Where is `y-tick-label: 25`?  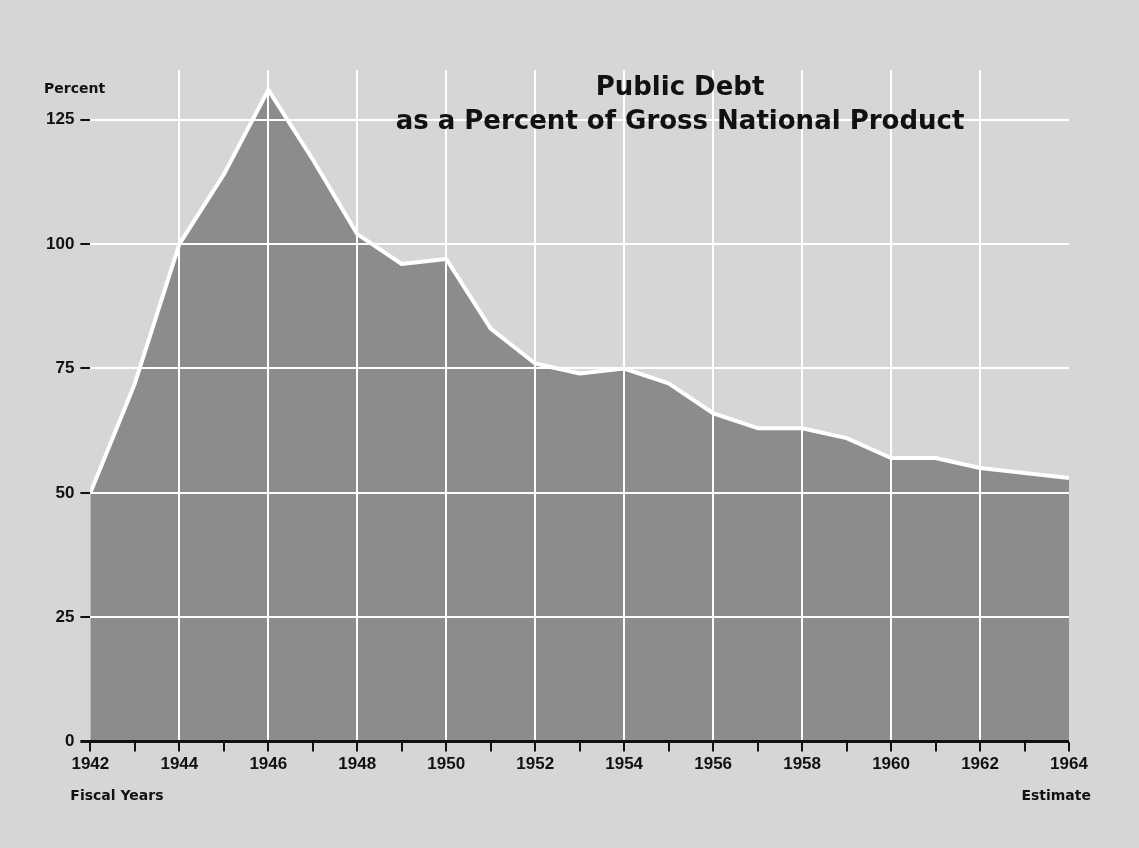 y-tick-label: 25 is located at coordinates (65, 616).